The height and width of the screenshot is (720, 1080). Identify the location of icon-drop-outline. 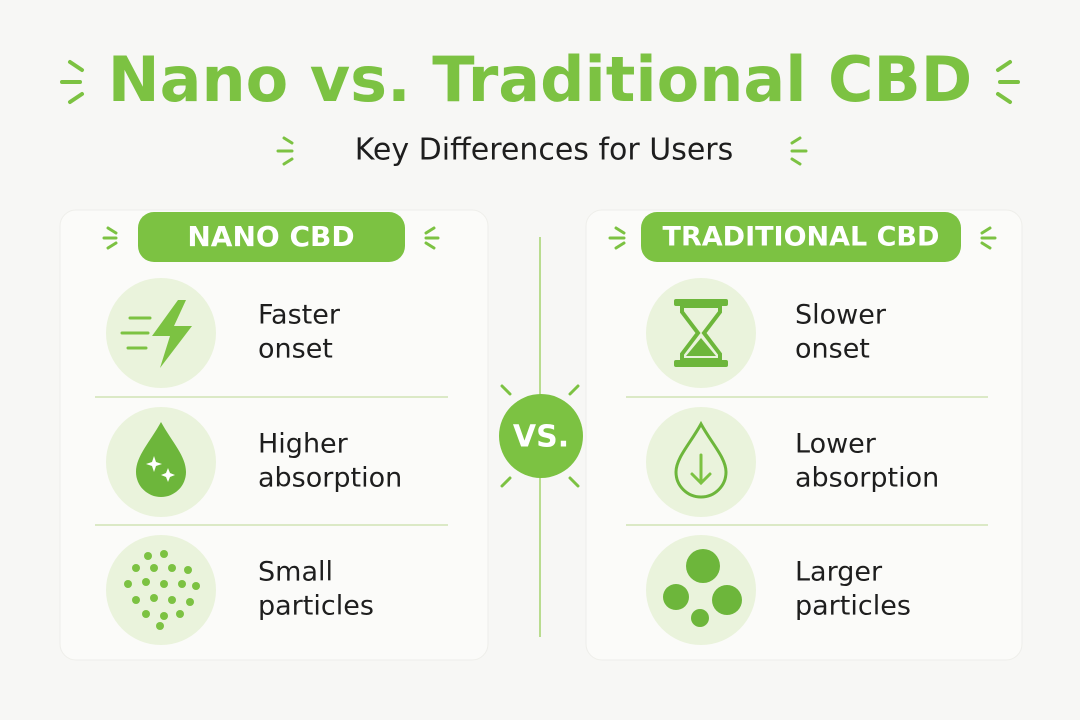
(701, 459).